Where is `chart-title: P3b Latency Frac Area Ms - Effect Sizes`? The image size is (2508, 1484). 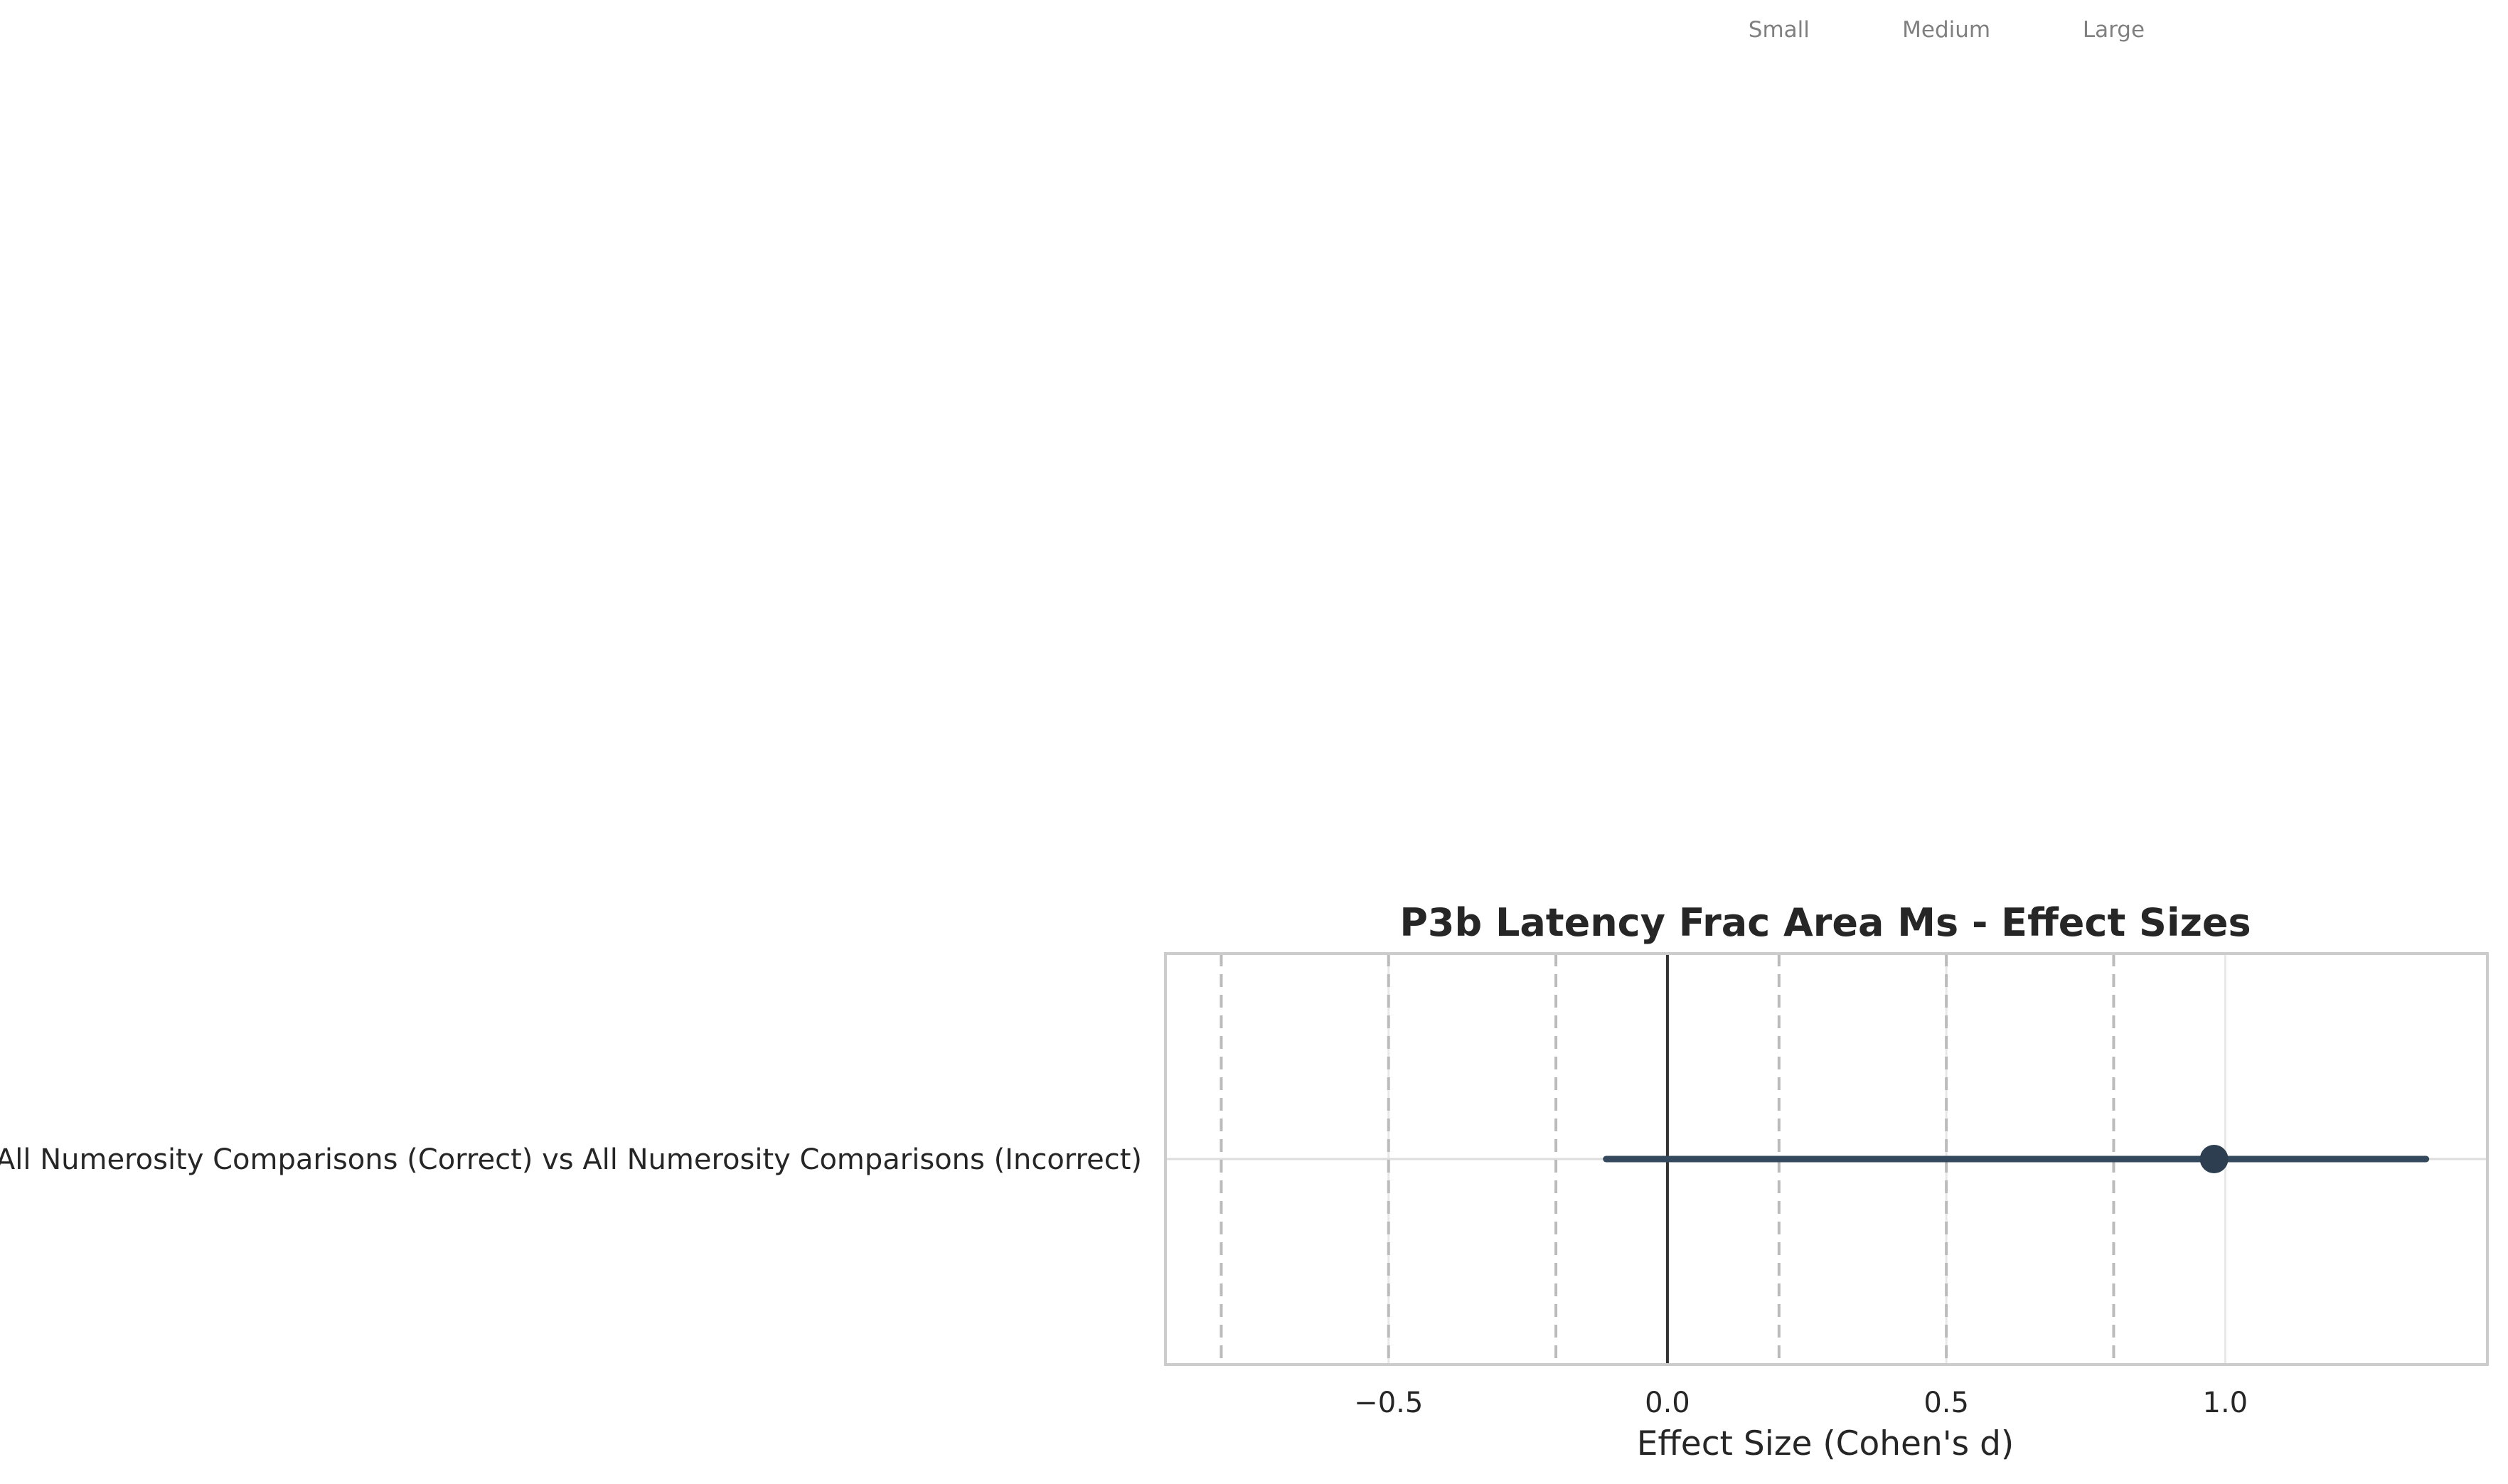 chart-title: P3b Latency Frac Area Ms - Effect Sizes is located at coordinates (1825, 922).